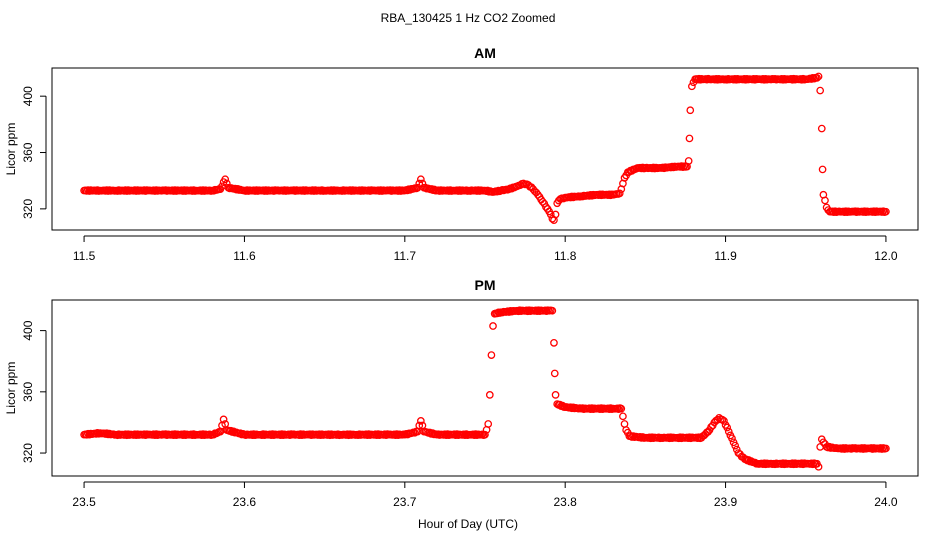  Describe the element at coordinates (886, 256) in the screenshot. I see `x-tick-label: 12.0` at that location.